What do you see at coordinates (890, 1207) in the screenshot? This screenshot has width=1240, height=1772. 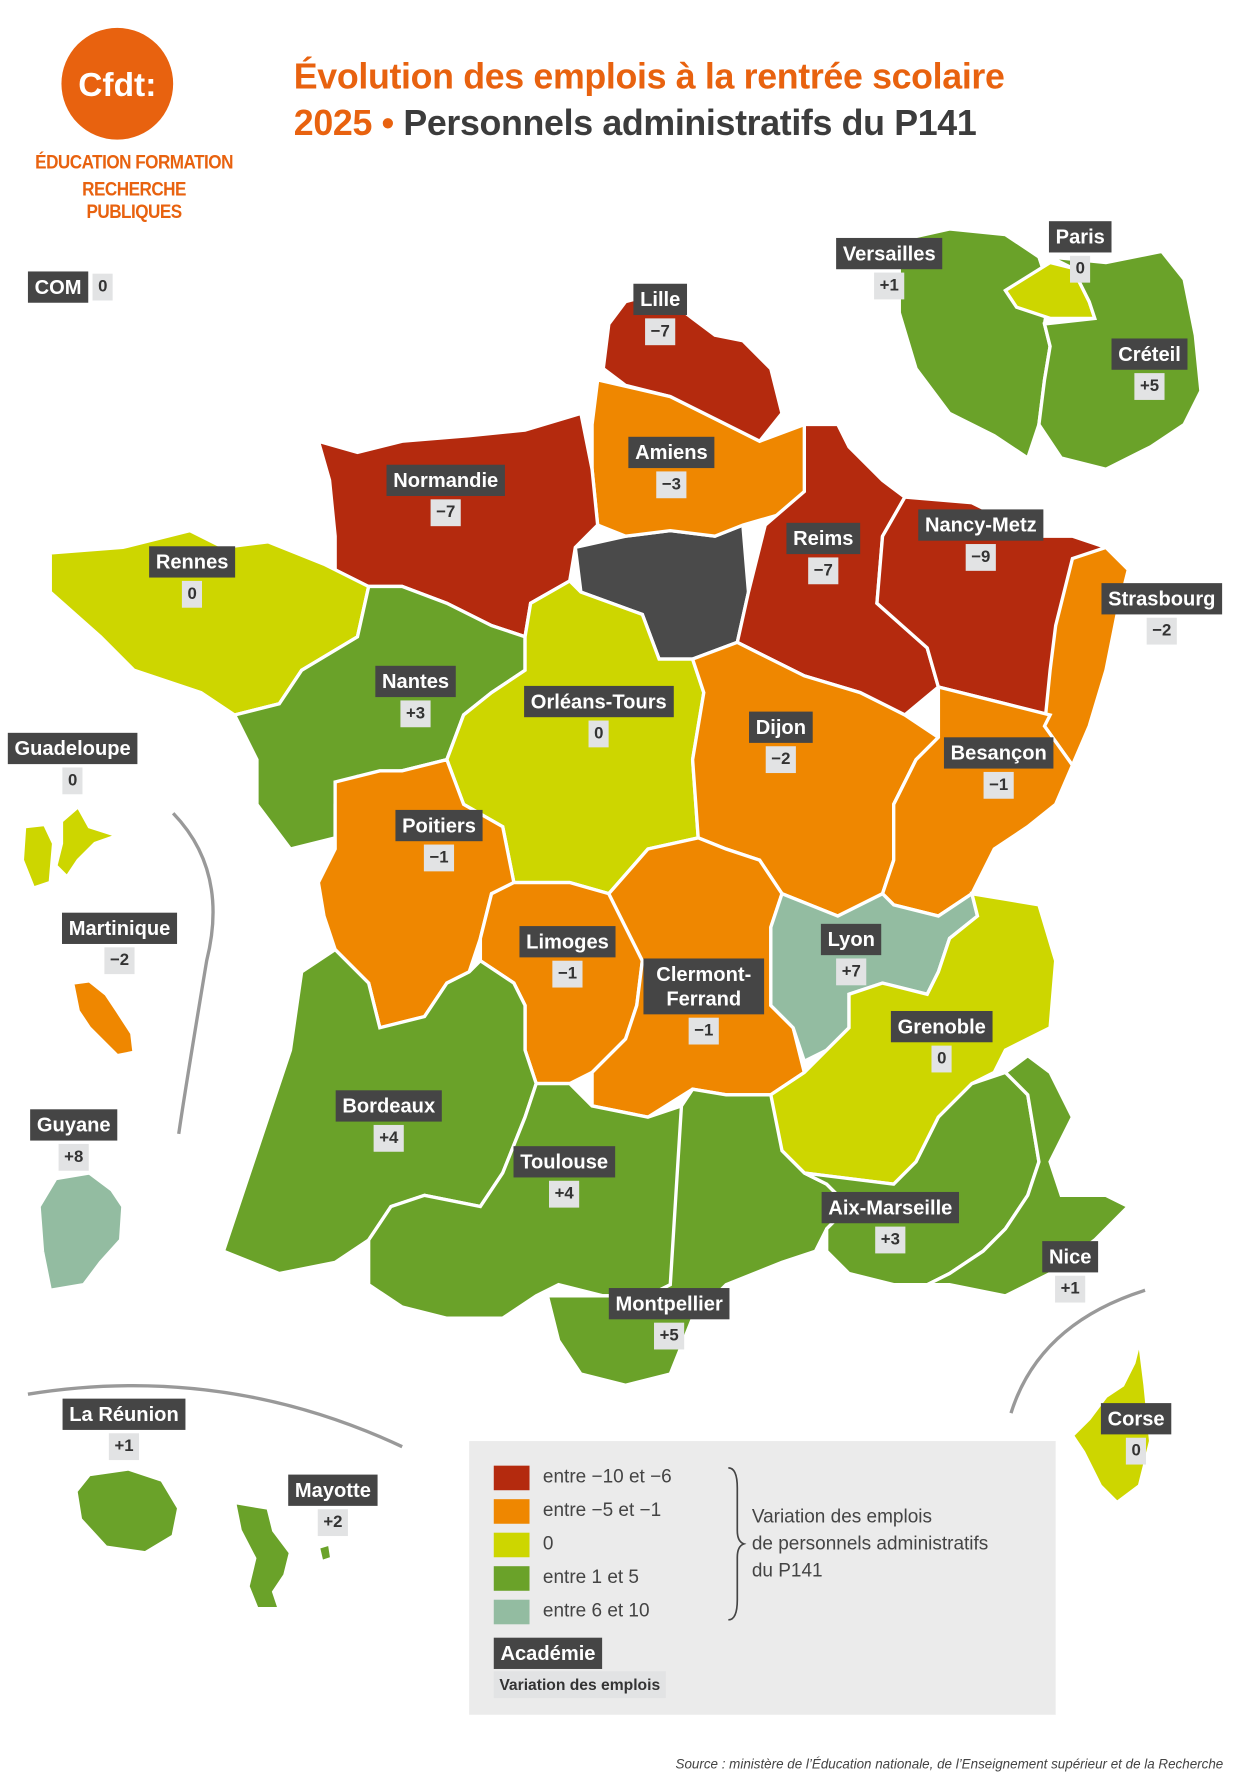 I see `region-label: Aix-Marseille` at bounding box center [890, 1207].